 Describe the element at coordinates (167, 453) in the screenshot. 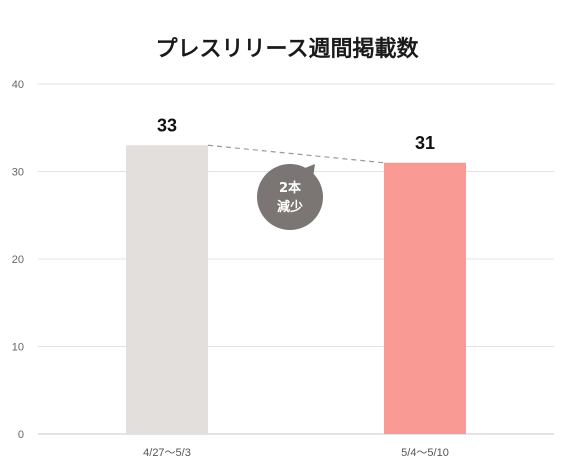

I see `x-tick-label: 4/27〜5/3` at that location.